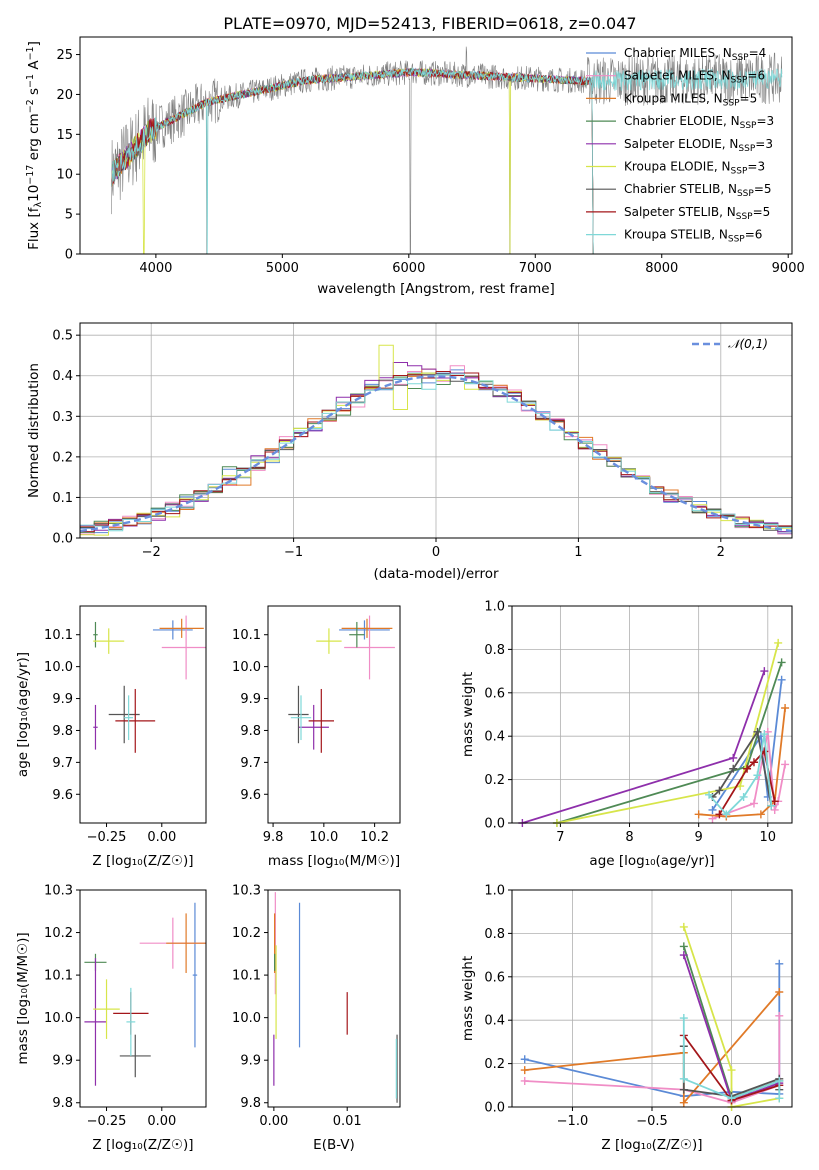  Describe the element at coordinates (30, 81) in the screenshot. I see `spectrum-ylabel-part: −1` at that location.